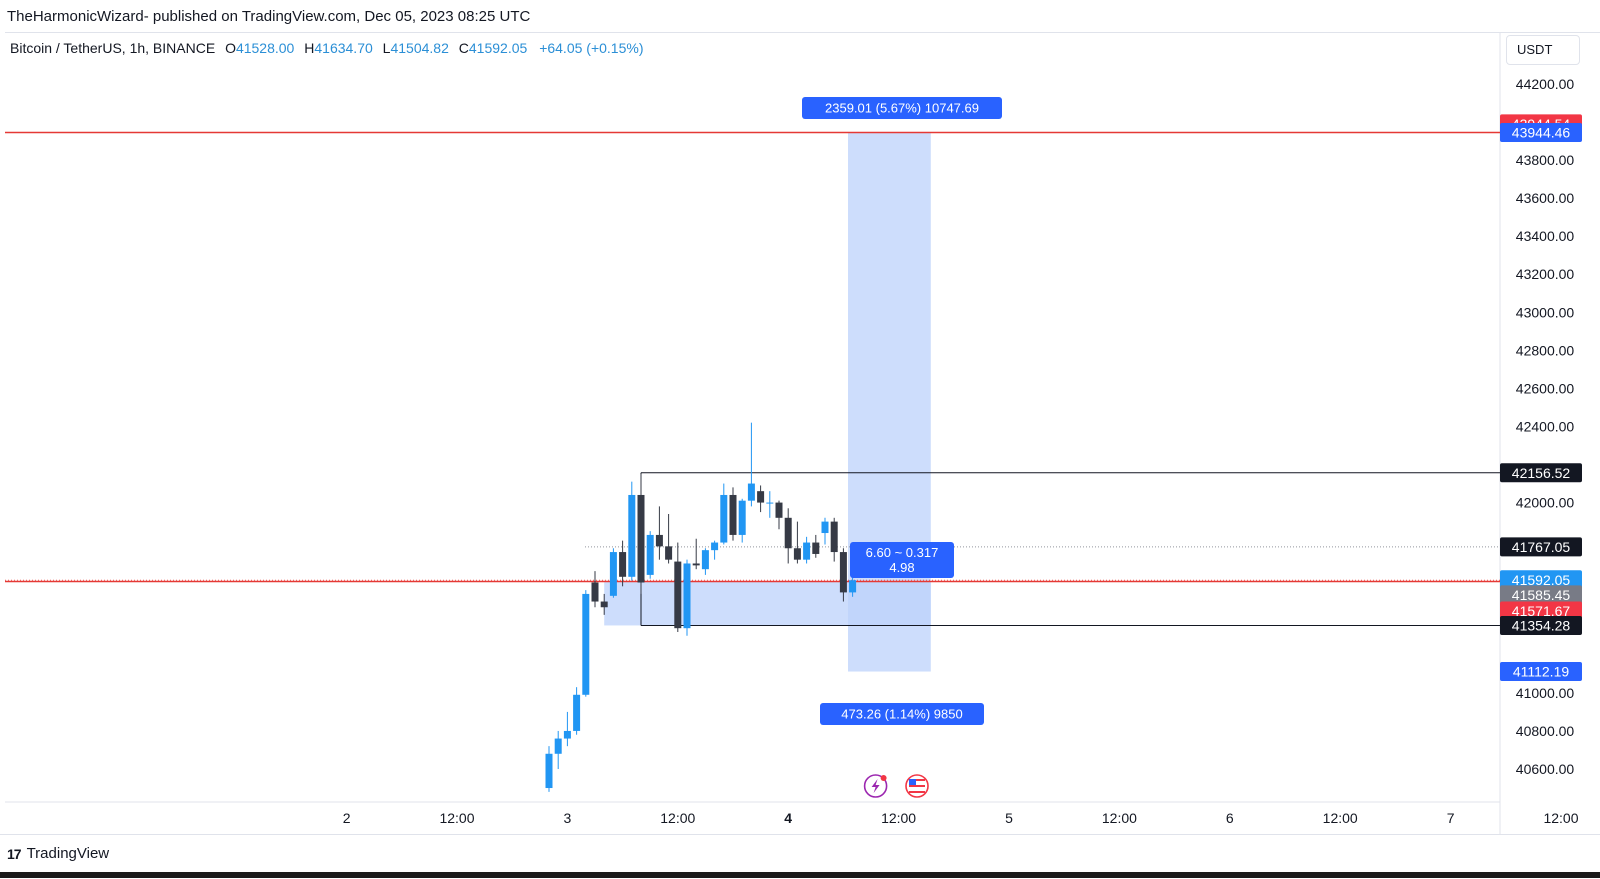  I want to click on price-badge-value: 43944.46, so click(1541, 133).